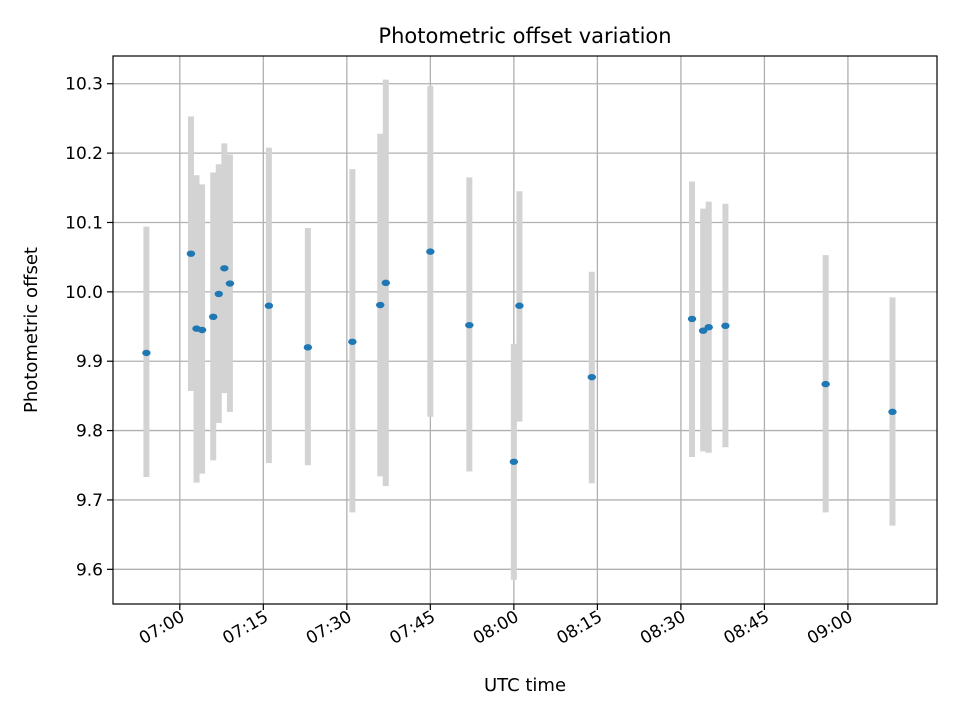 The width and height of the screenshot is (960, 720). Describe the element at coordinates (525, 685) in the screenshot. I see `x-axis-label: UTC time` at that location.